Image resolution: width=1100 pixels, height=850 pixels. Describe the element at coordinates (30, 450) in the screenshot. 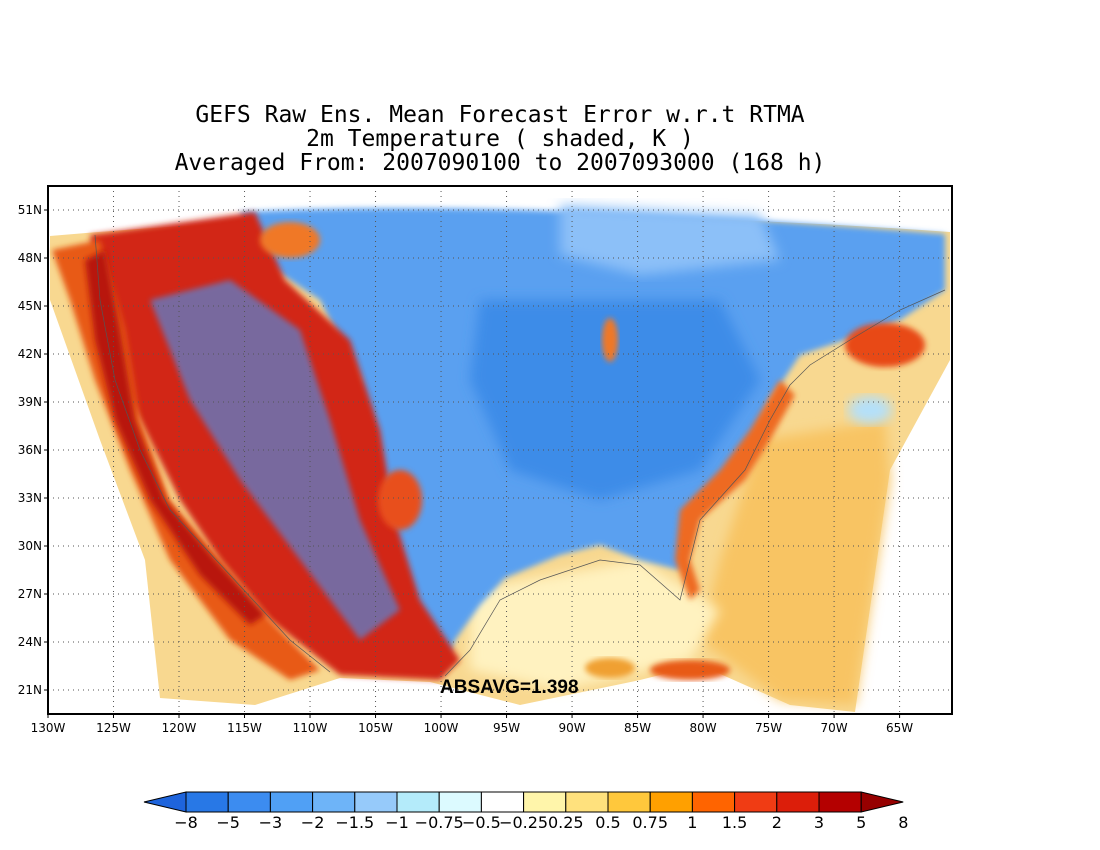

I see `lat-tick-label: 36N` at that location.